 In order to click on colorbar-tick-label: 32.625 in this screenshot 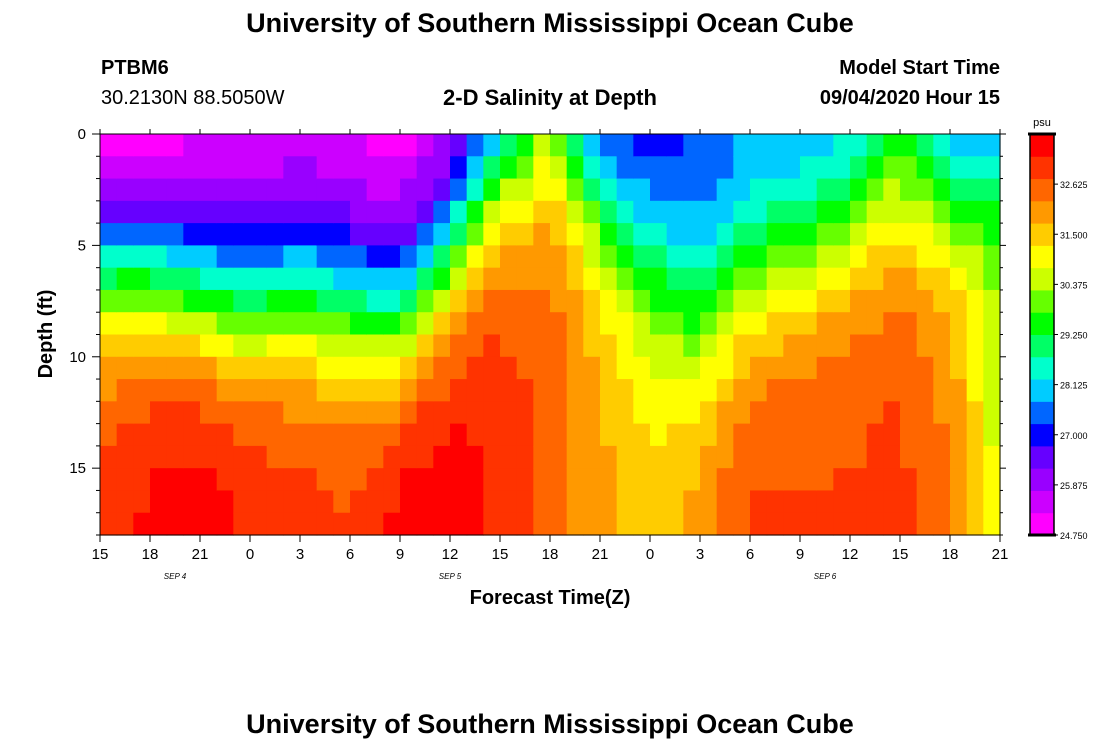, I will do `click(1074, 185)`.